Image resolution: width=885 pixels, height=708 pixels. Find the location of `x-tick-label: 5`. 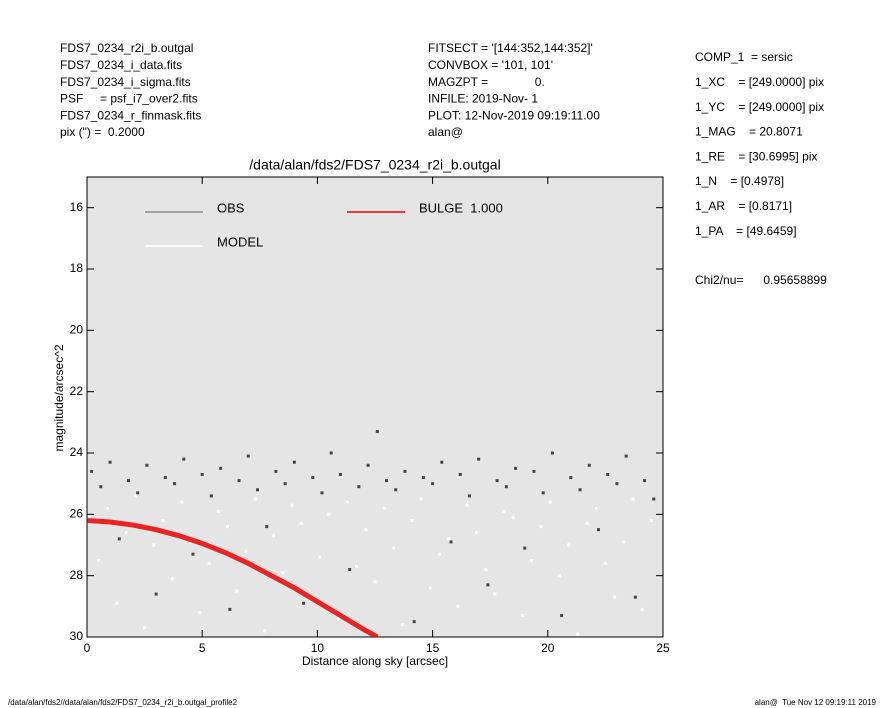

x-tick-label: 5 is located at coordinates (202, 648).